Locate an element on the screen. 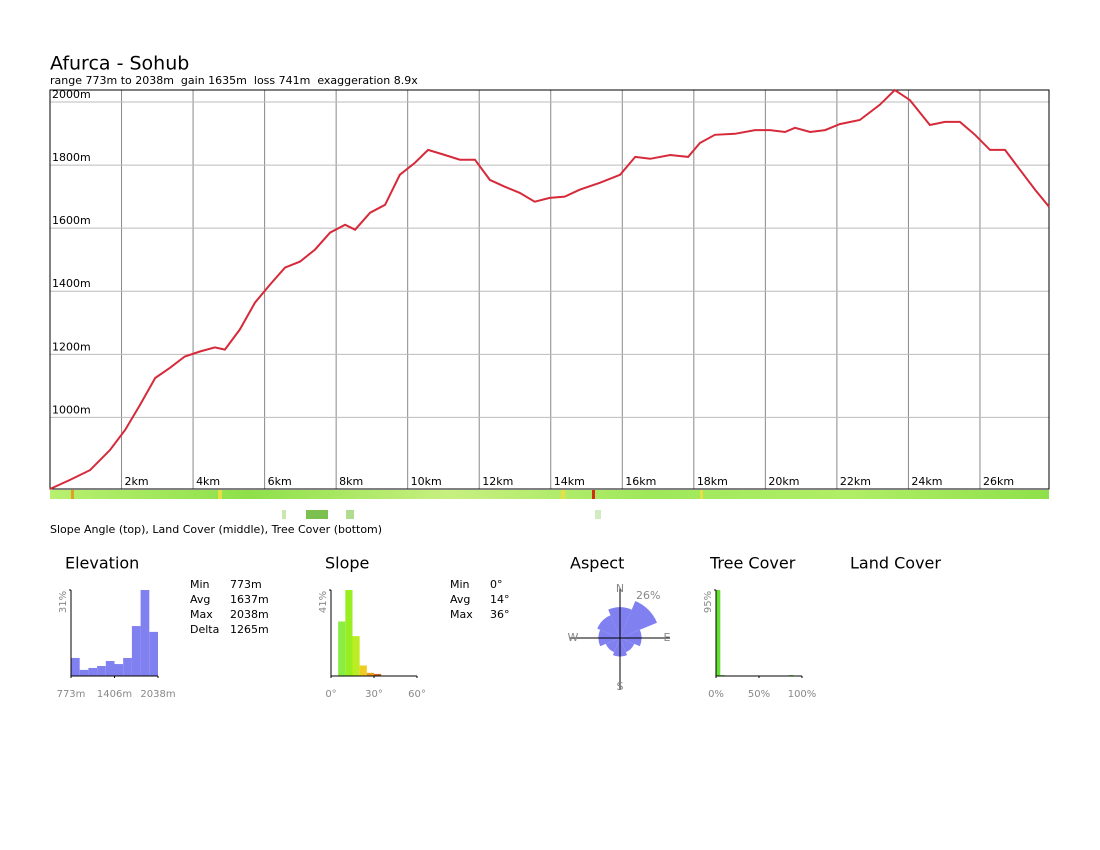 Image resolution: width=1100 pixels, height=850 pixels. direction-label: E is located at coordinates (667, 637).